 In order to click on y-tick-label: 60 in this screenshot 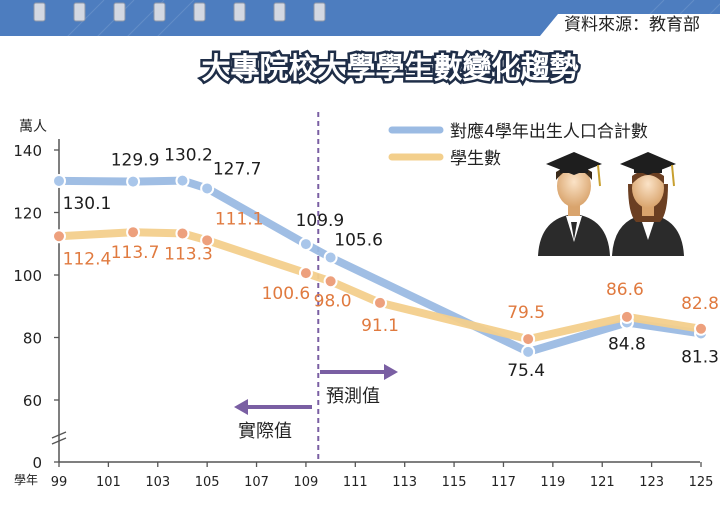, I will do `click(32, 401)`.